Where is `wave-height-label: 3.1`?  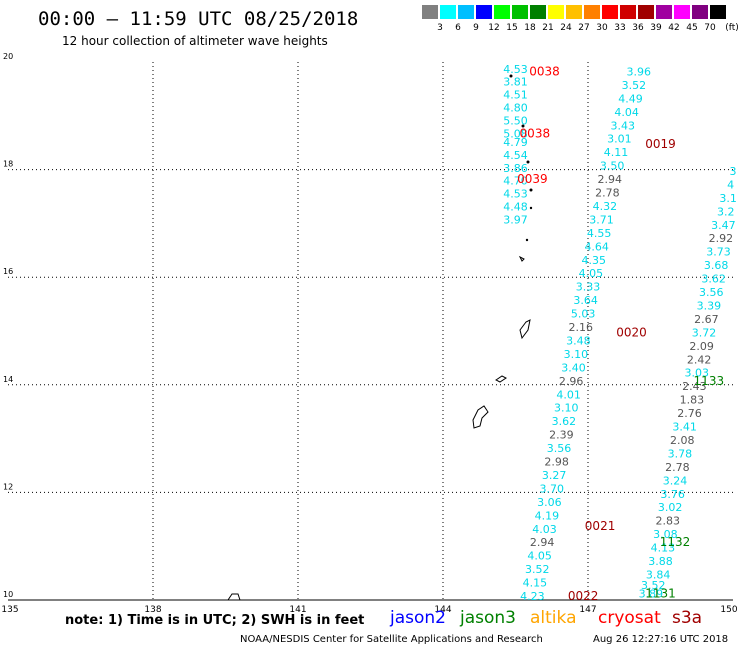
wave-height-label: 3.1 is located at coordinates (728, 198).